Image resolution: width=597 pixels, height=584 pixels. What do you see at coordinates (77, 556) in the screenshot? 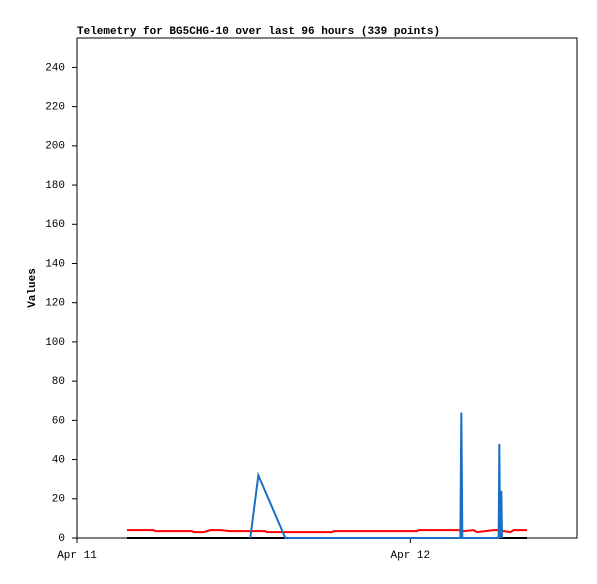
I see `x-tick-label: Apr 11` at bounding box center [77, 556].